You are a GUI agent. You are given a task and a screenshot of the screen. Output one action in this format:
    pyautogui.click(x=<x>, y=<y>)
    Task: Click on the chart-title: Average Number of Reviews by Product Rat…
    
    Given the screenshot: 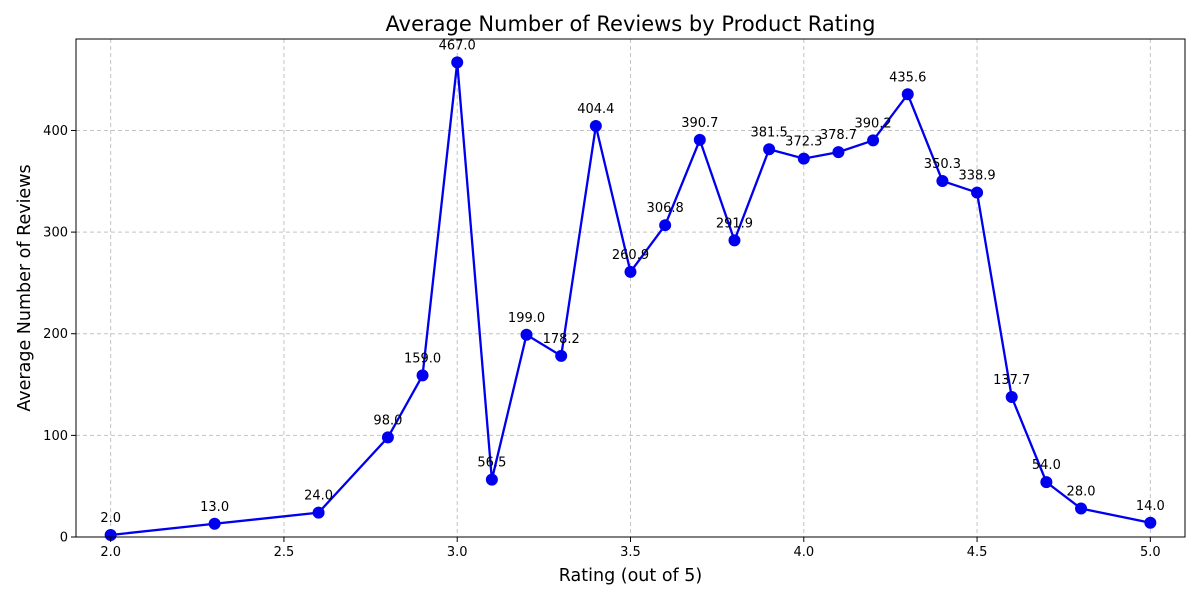 What is the action you would take?
    pyautogui.click(x=631, y=24)
    